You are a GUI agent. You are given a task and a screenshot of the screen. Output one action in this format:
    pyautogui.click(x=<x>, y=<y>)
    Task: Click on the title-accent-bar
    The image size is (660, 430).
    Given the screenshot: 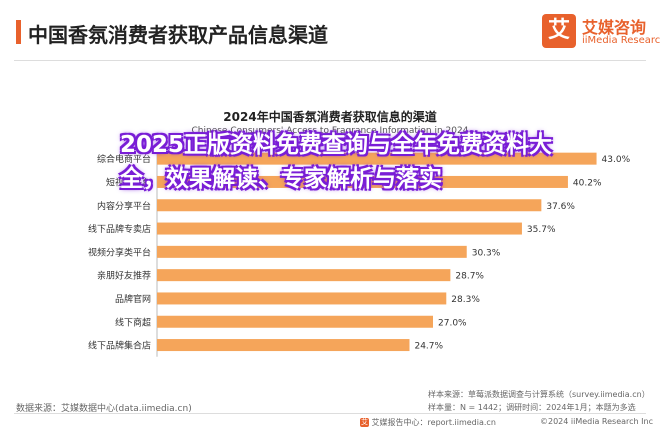 What is the action you would take?
    pyautogui.click(x=18, y=32)
    